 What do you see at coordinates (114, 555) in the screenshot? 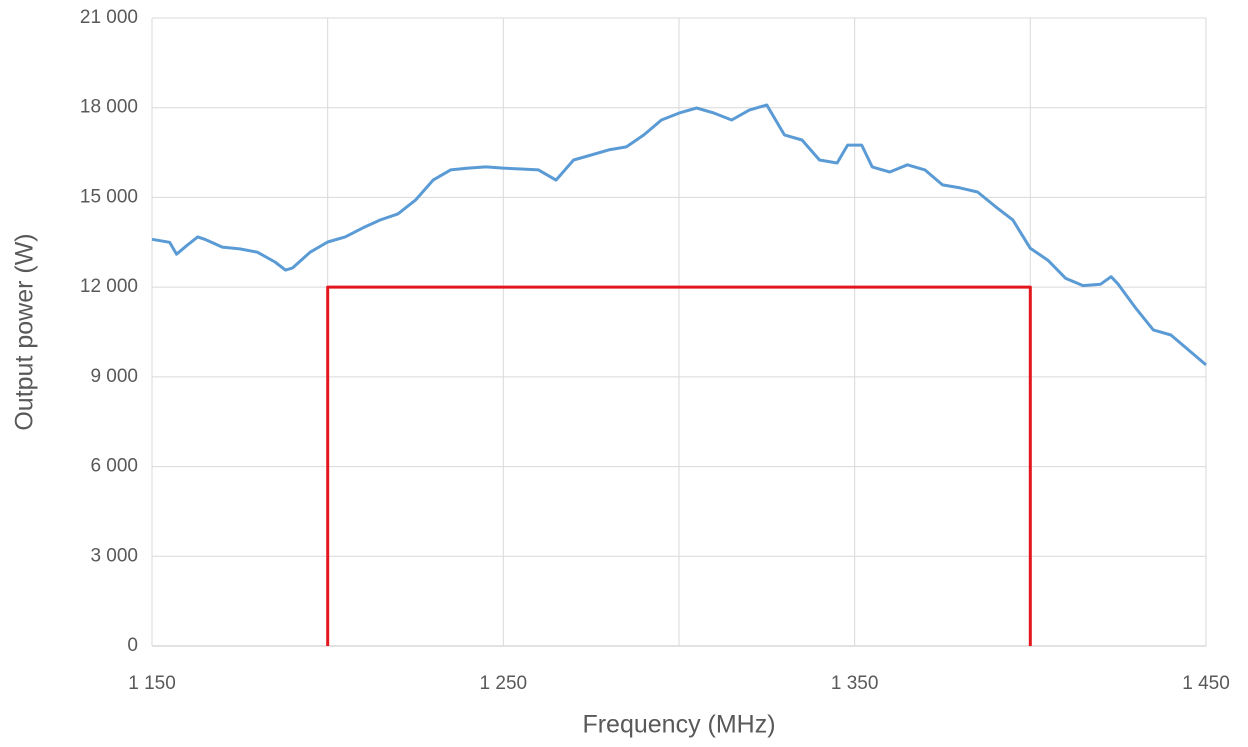
I see `y-tick-label: 3 000` at bounding box center [114, 555].